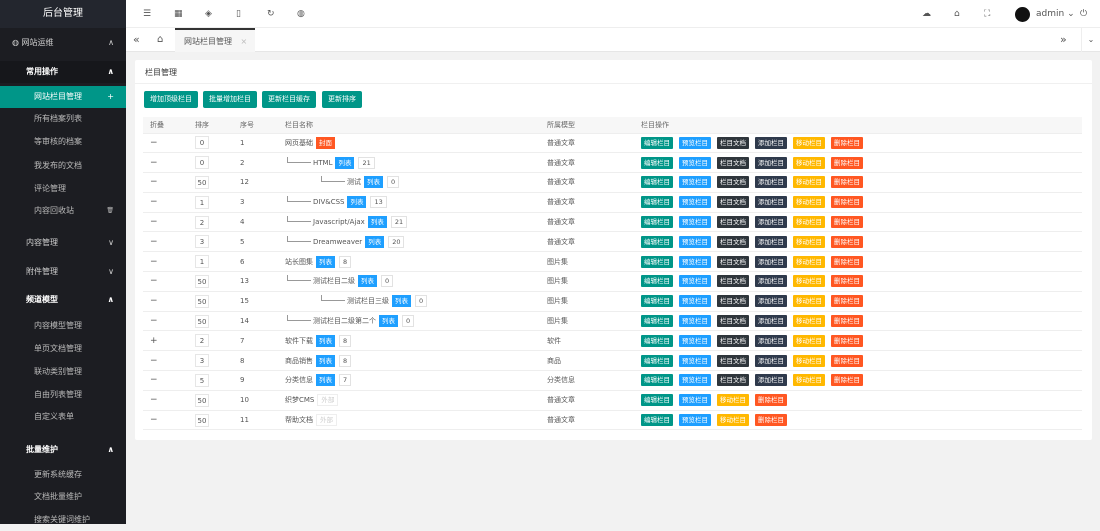  Describe the element at coordinates (299, 261) in the screenshot. I see `category-name: 站长图集` at that location.